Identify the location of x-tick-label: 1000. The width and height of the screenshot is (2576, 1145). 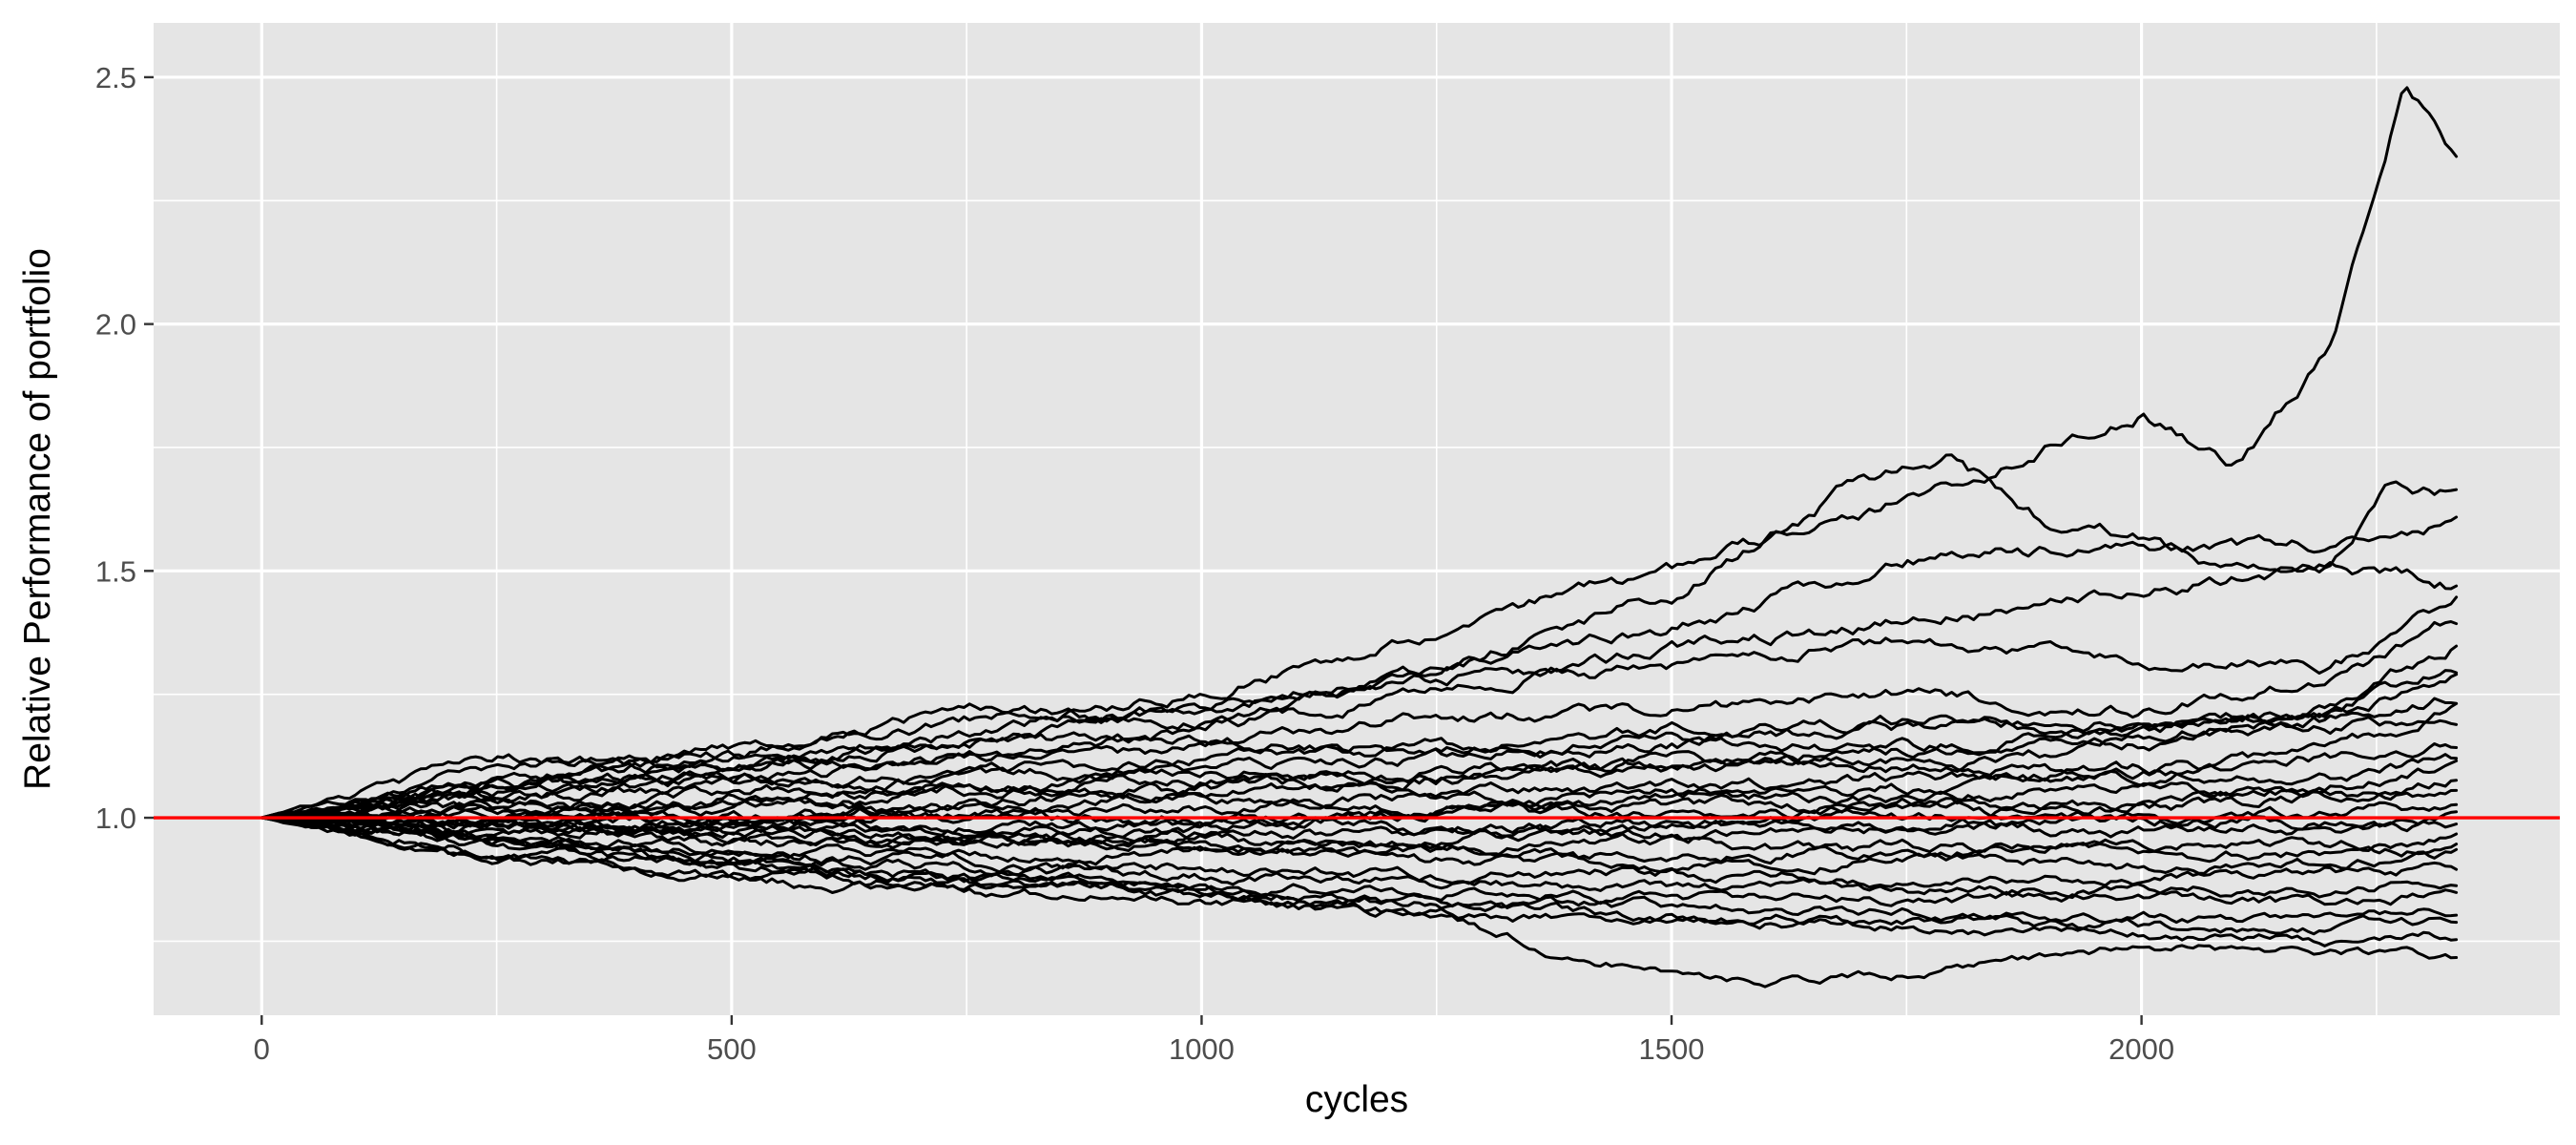
(1202, 1049).